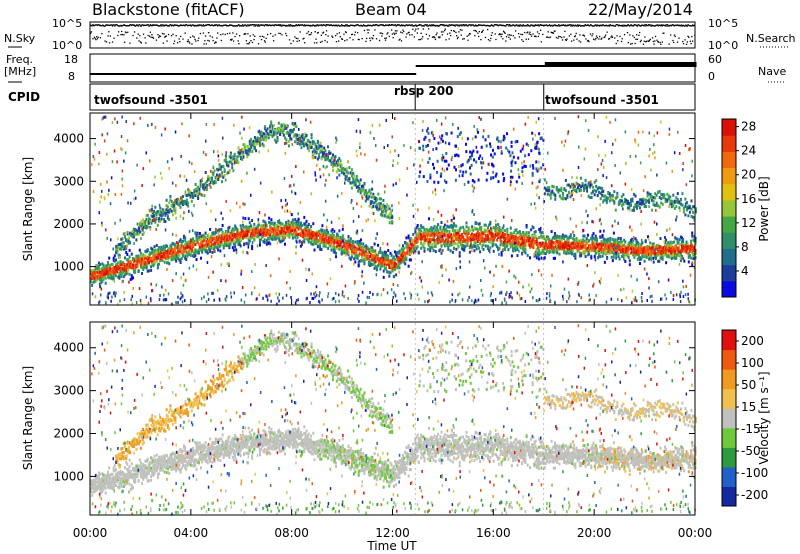 This screenshot has width=800, height=554. What do you see at coordinates (754, 495) in the screenshot?
I see `colorbar-tick-label: -200` at bounding box center [754, 495].